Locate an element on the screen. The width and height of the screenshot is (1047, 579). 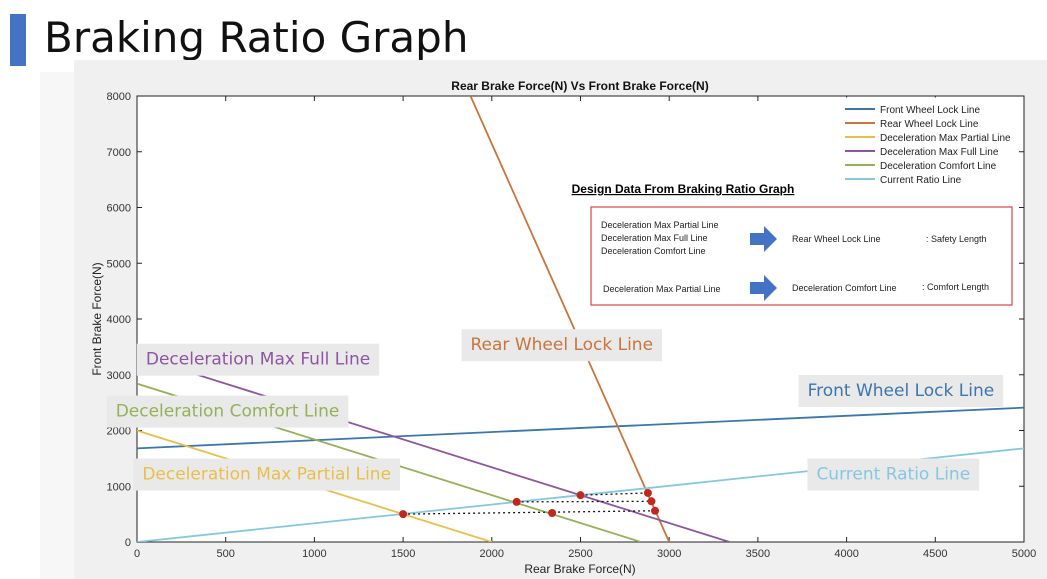
x-tick-label: 500 is located at coordinates (226, 554).